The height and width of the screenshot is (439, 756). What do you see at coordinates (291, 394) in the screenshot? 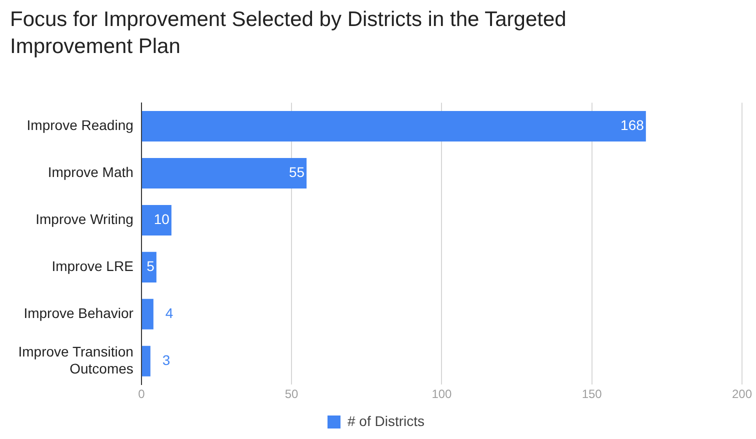
I see `x-tick-label: 50` at bounding box center [291, 394].